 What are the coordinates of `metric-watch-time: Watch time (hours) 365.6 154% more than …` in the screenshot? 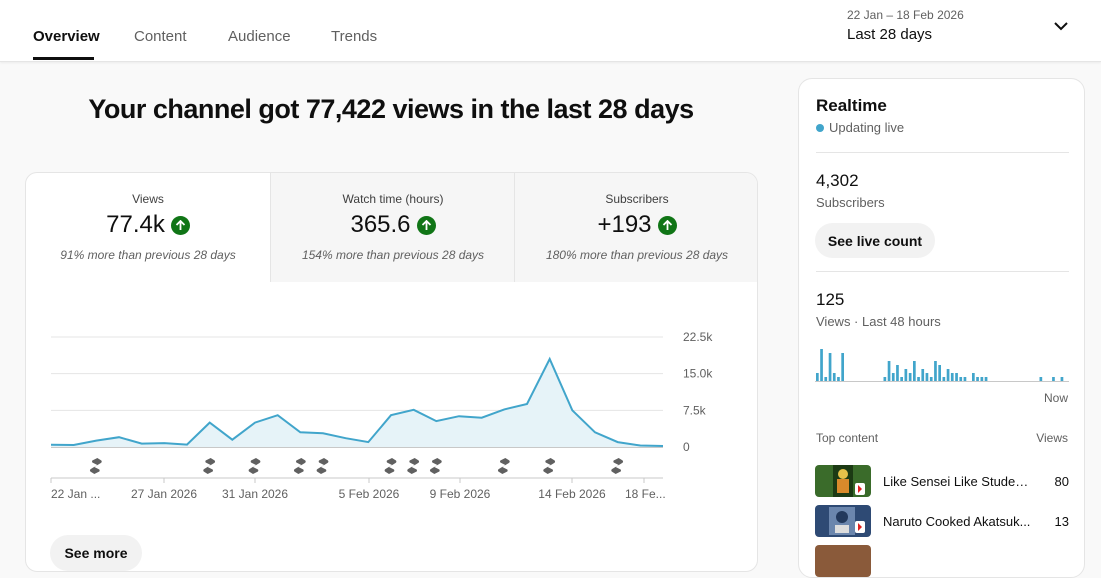 It's located at (393, 227).